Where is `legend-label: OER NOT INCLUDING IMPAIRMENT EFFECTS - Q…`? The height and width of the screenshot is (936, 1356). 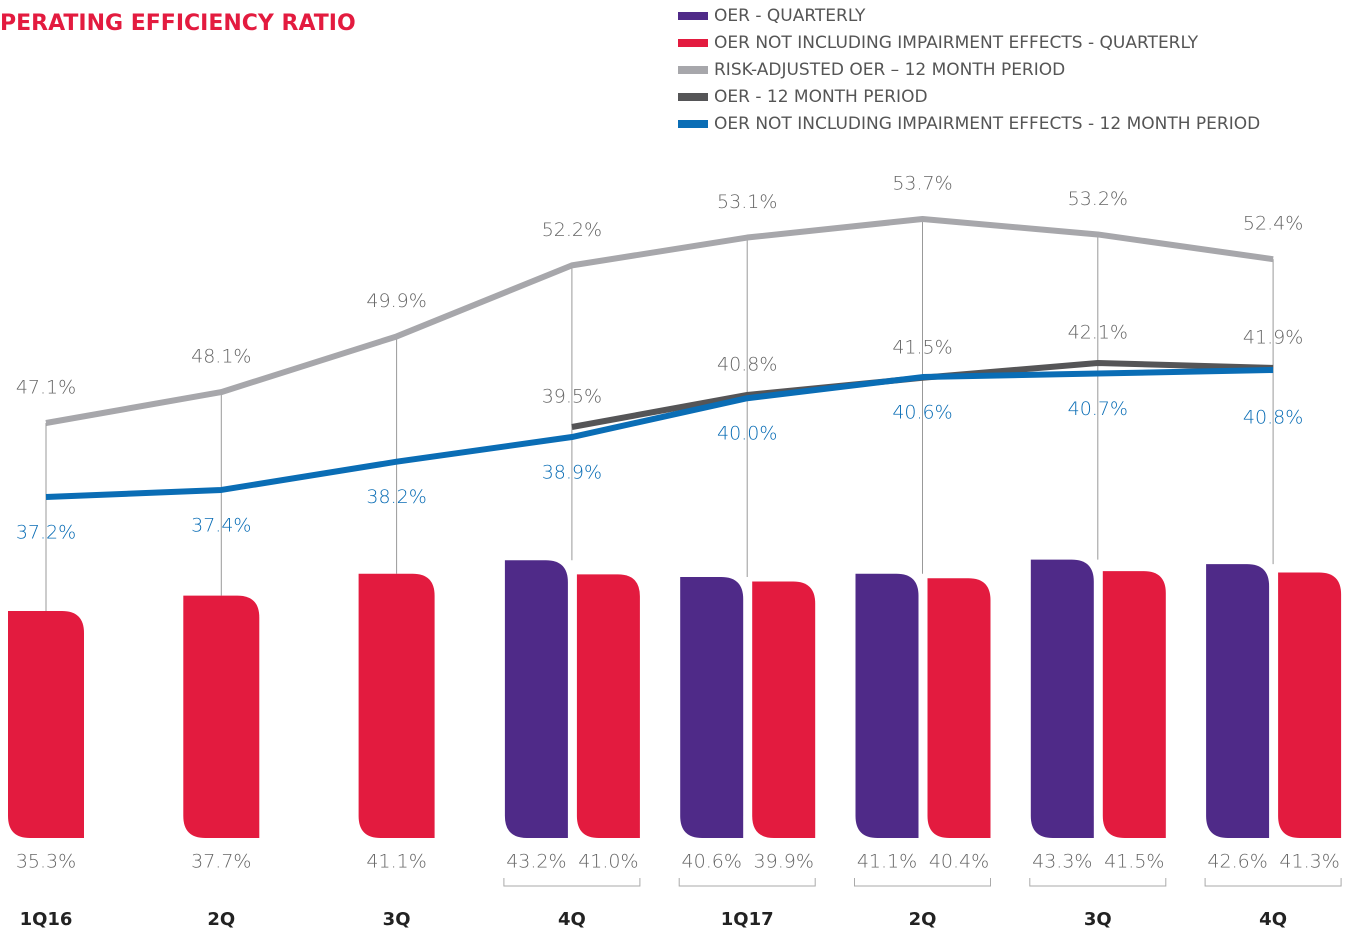 legend-label: OER NOT INCLUDING IMPAIRMENT EFFECTS - Q… is located at coordinates (956, 43).